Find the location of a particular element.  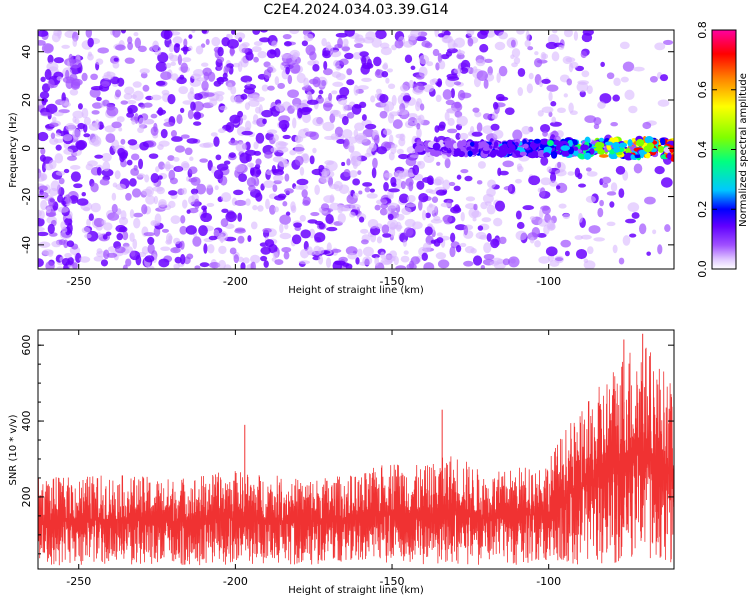

colorbar-ticks: 0.0 0.2 0.4 0.6 0.8 is located at coordinates (716, 149).